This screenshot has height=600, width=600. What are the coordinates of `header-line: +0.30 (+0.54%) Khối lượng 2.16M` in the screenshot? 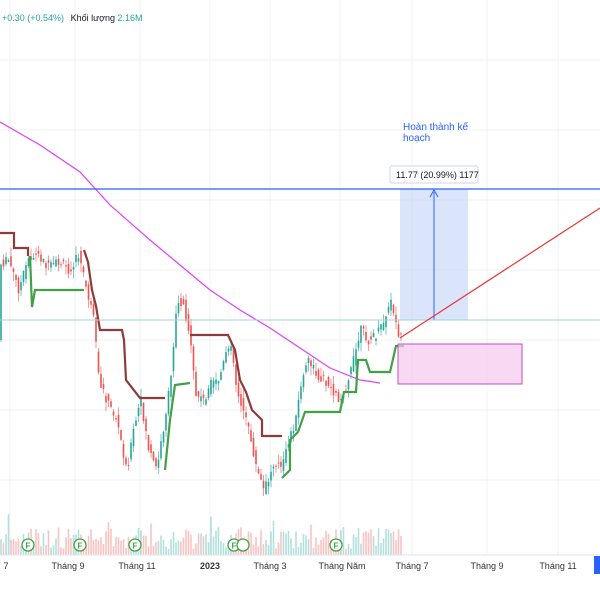 It's located at (72, 18).